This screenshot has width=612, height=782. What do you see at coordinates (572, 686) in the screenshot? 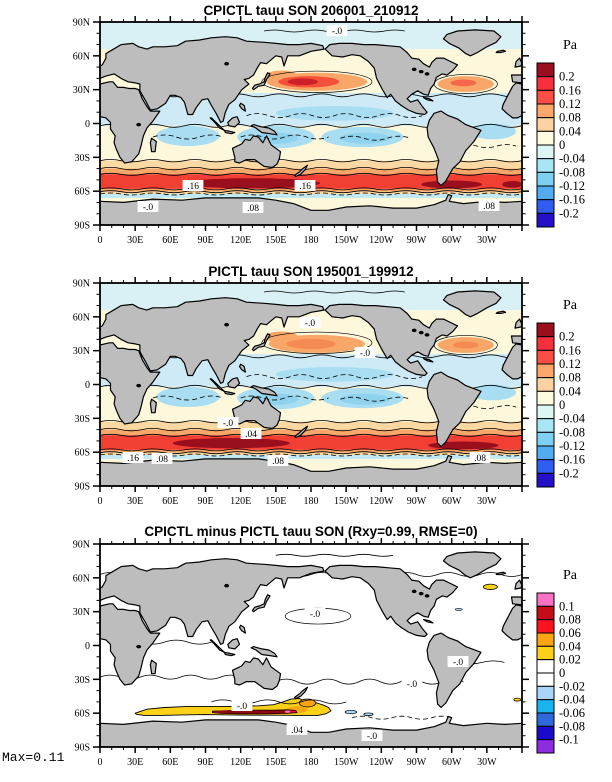
I see `colorbar-tick-label: -0.02` at bounding box center [572, 686].